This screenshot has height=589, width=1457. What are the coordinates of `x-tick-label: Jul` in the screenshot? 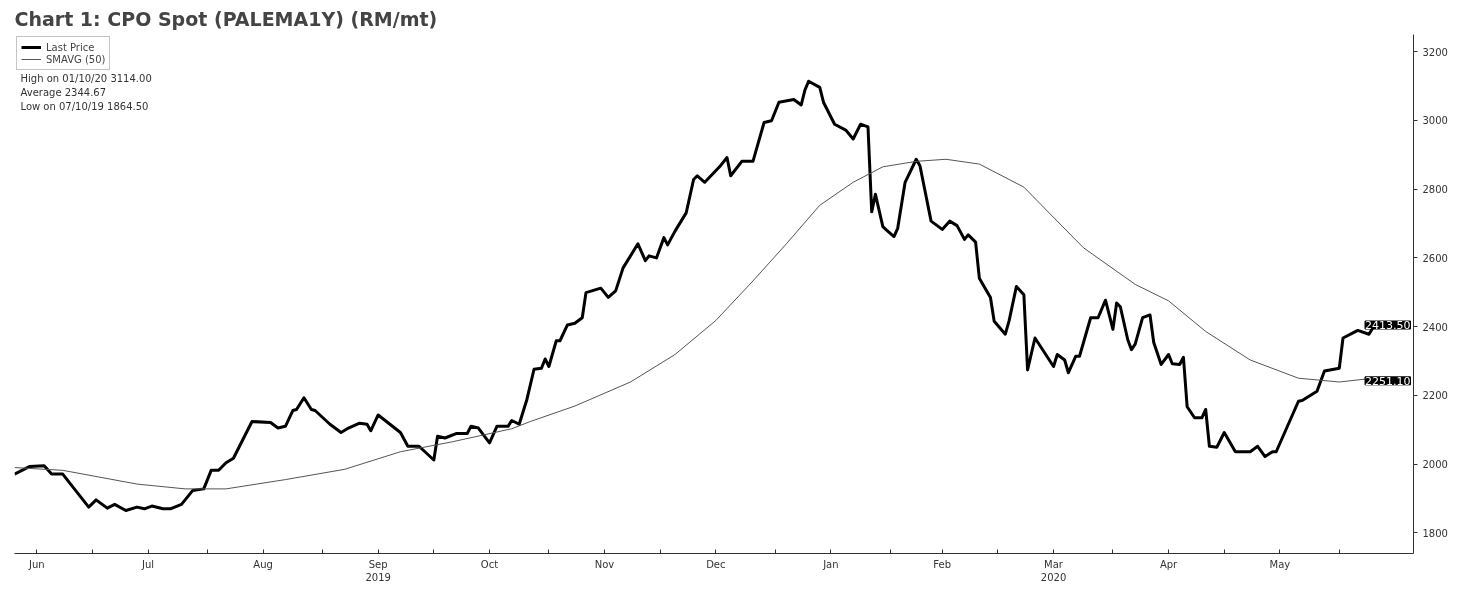 It's located at (148, 564).